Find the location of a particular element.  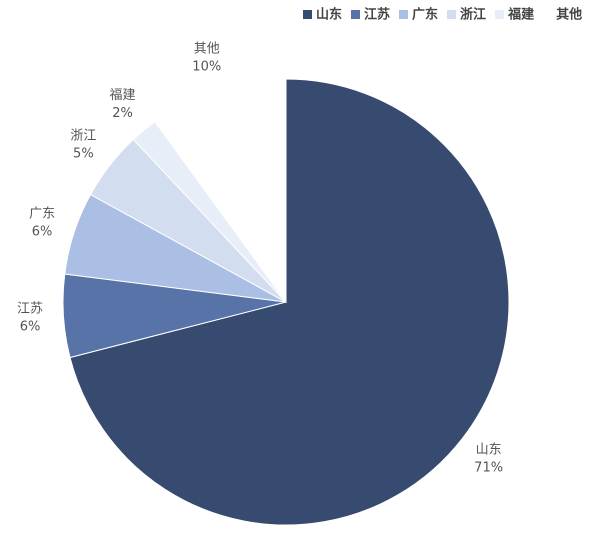

legend-label: 江苏 is located at coordinates (377, 15).